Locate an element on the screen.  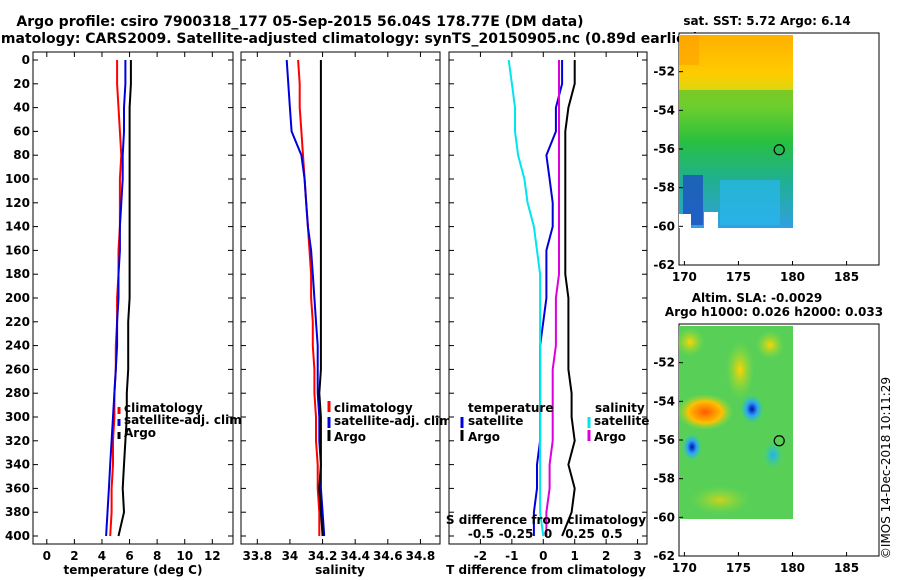
s-tick: -0.5 is located at coordinates (481, 534).